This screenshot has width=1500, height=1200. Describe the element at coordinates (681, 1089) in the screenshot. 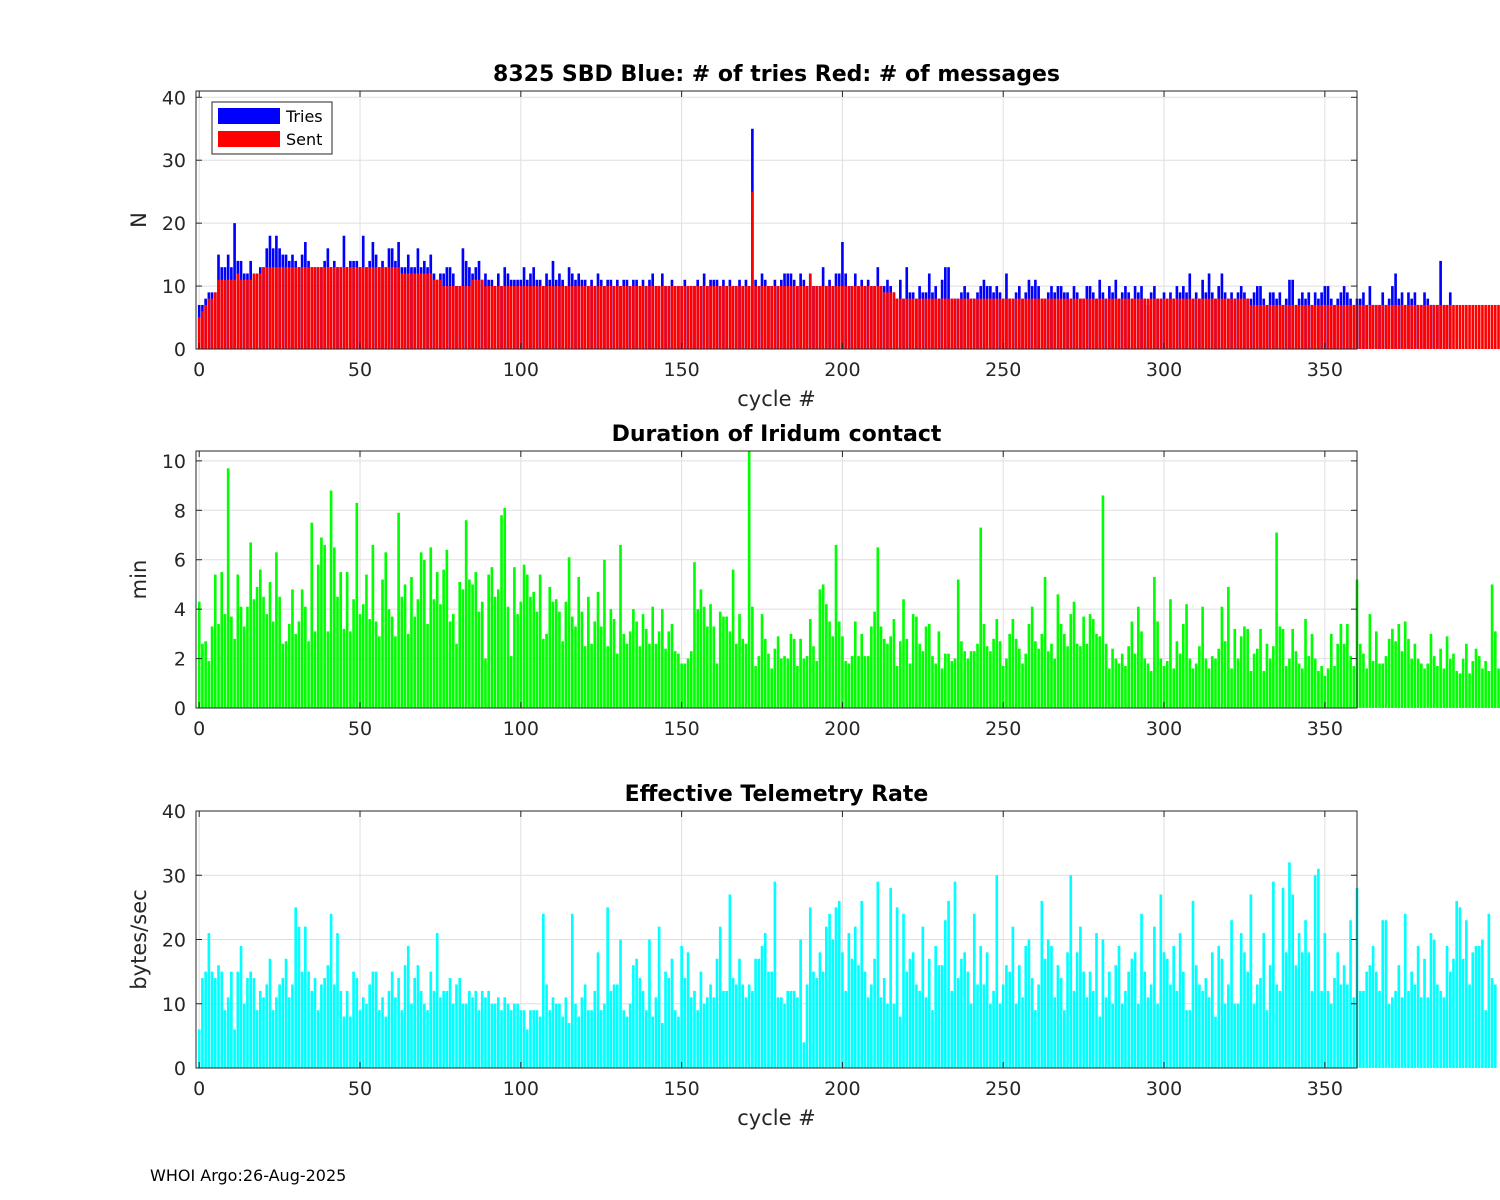

I see `x-tick-label: 150` at that location.